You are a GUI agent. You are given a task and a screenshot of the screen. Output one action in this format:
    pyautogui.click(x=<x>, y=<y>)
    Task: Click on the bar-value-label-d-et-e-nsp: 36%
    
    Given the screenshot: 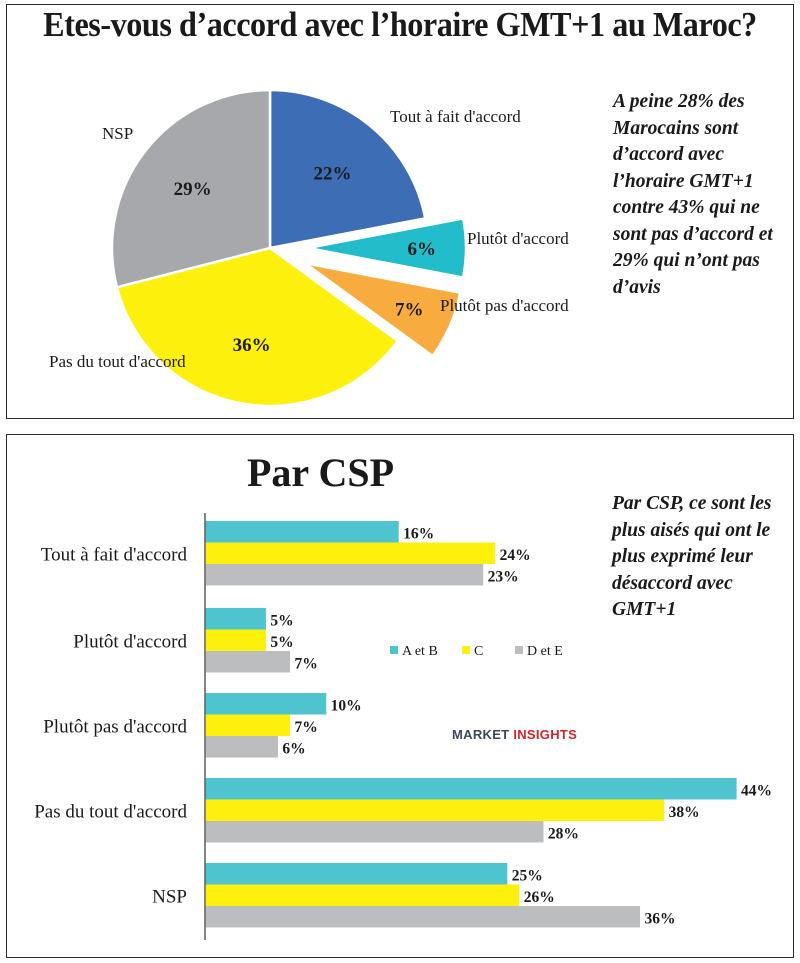 What is the action you would take?
    pyautogui.click(x=659, y=919)
    